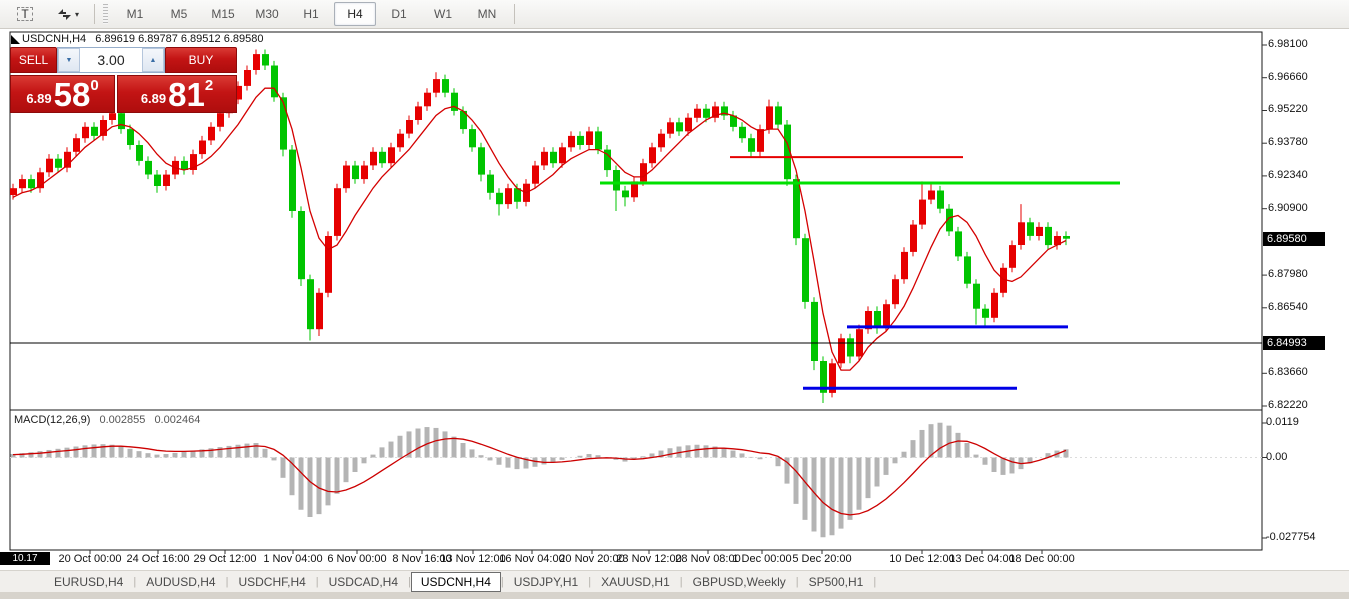  What do you see at coordinates (272, 581) in the screenshot?
I see `chart-tab-usdchf: USDCHF,H4` at bounding box center [272, 581].